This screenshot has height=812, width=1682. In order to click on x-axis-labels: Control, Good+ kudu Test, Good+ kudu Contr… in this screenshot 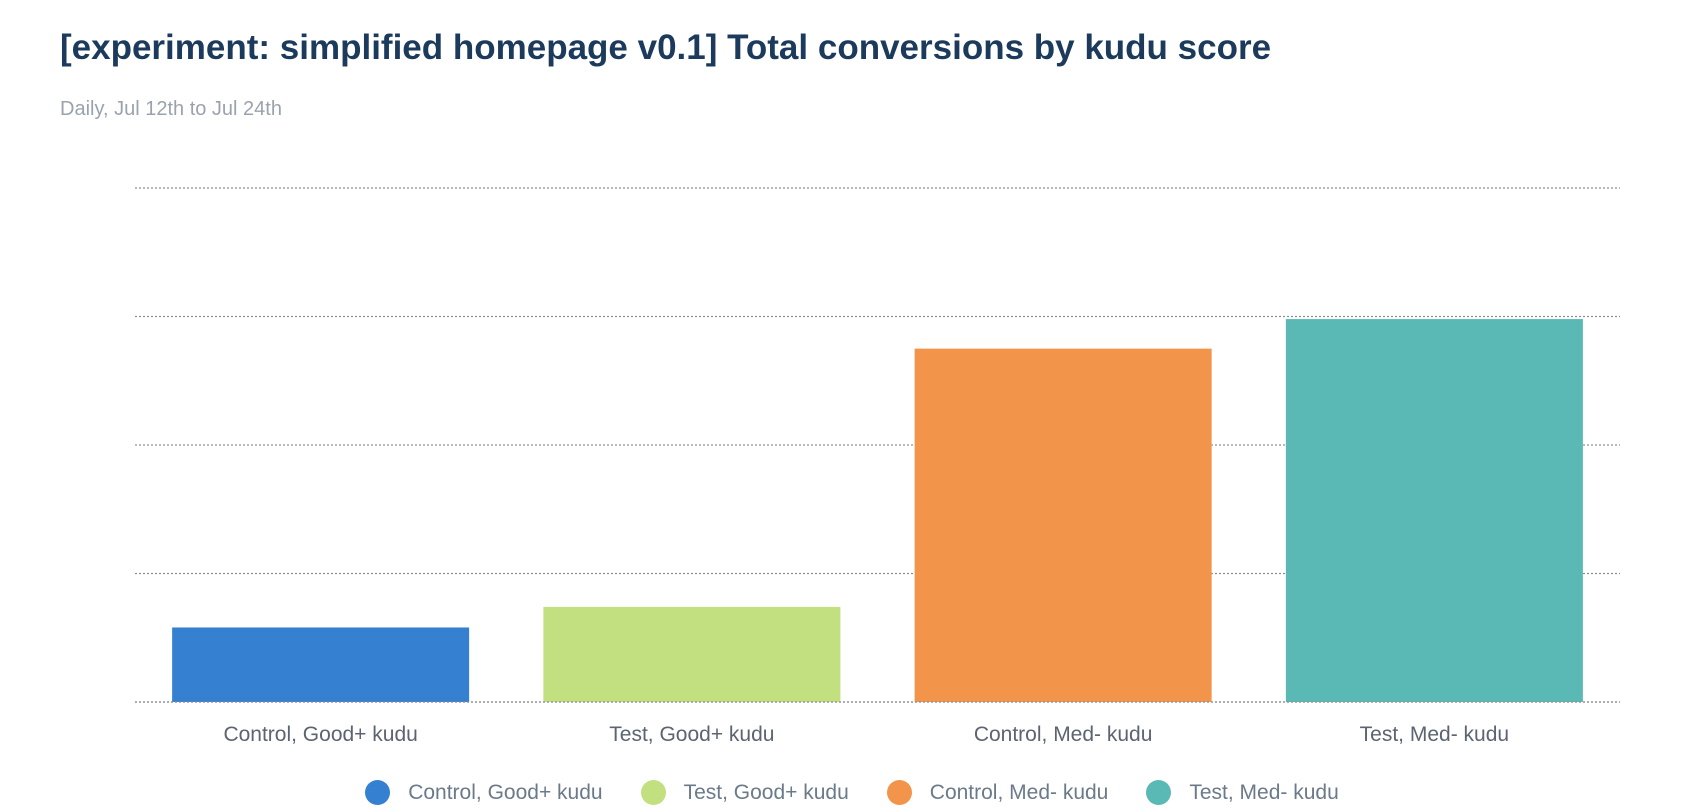, I will do `click(877, 723)`.